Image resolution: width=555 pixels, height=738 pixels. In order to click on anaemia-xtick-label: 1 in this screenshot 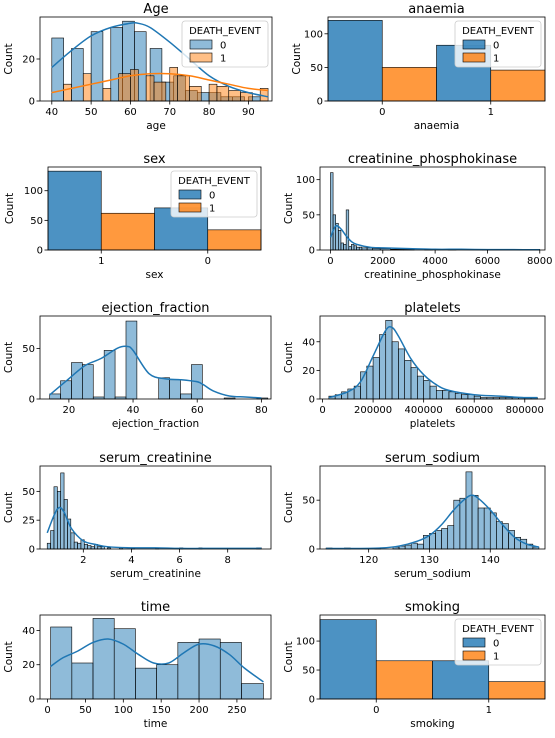, I will do `click(491, 112)`.